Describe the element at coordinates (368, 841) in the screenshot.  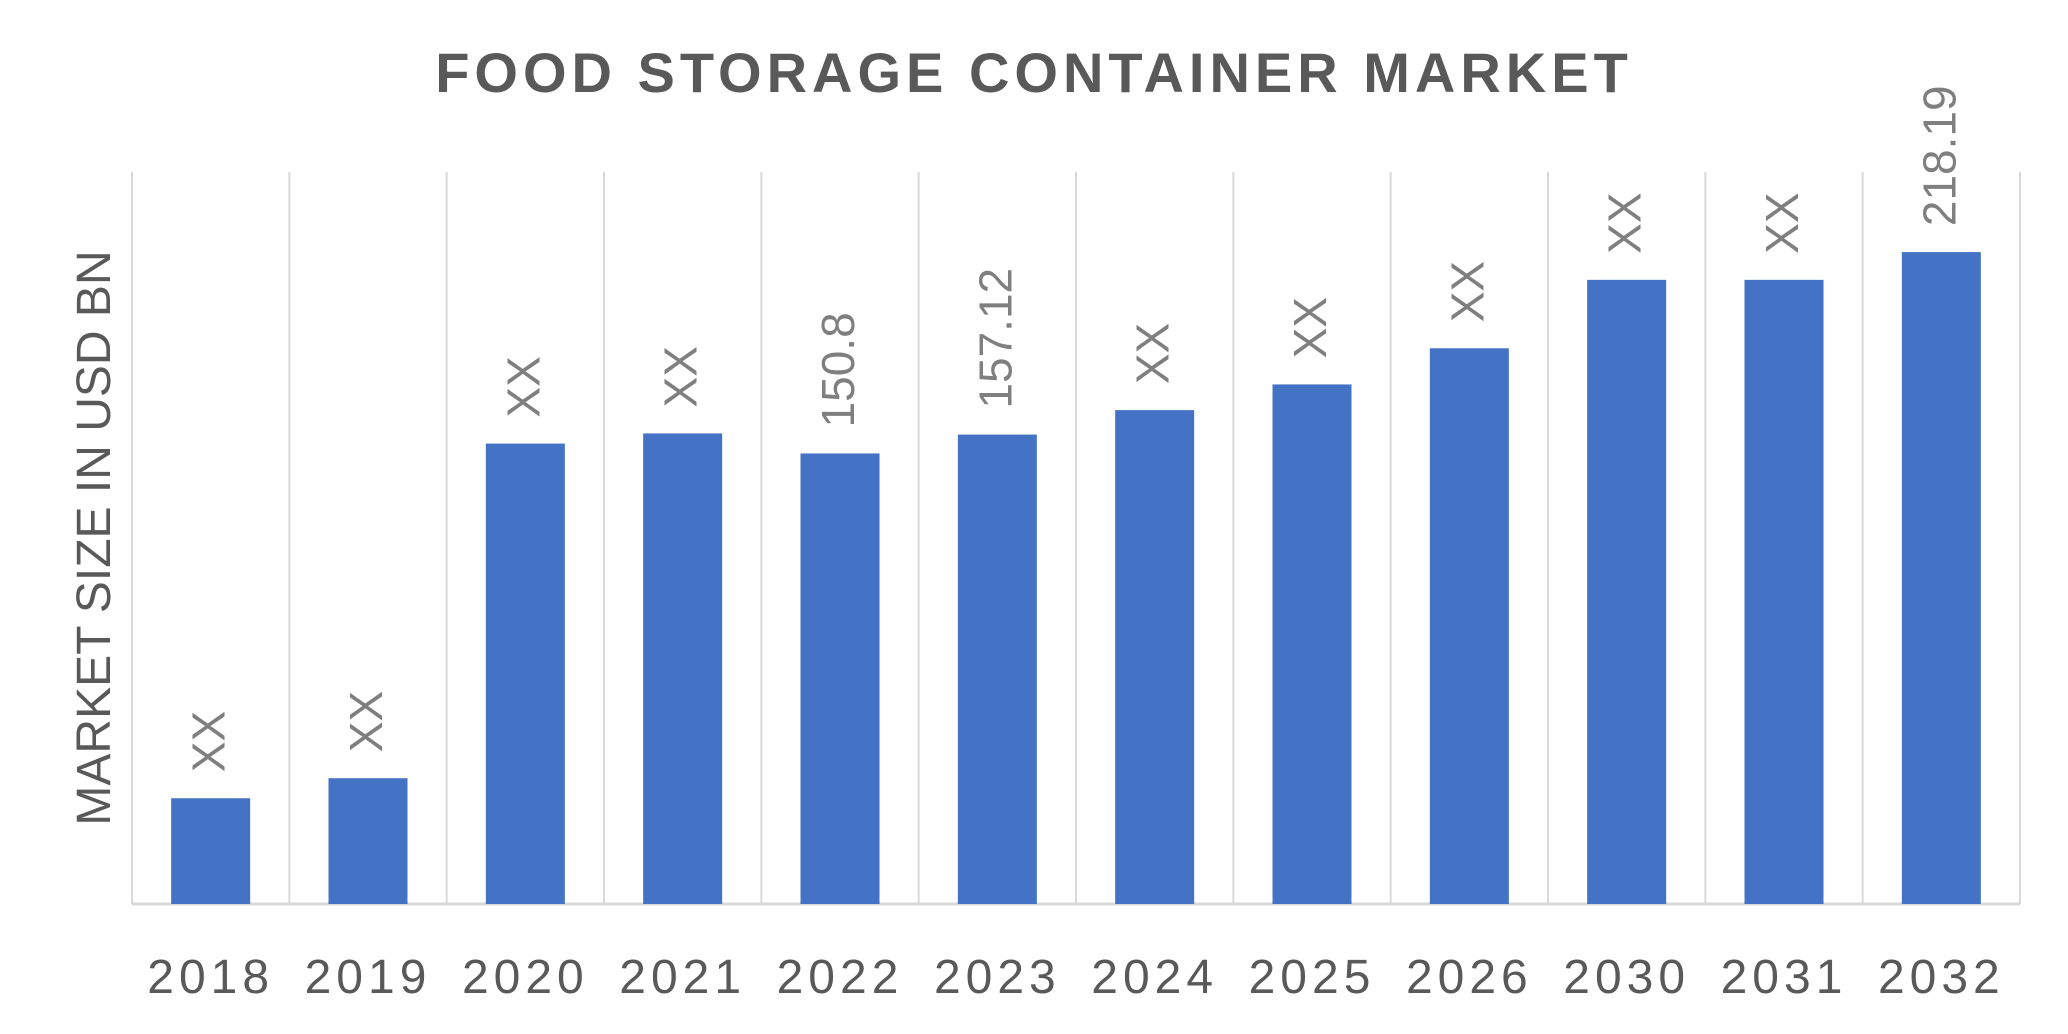
I see `bar-2019` at that location.